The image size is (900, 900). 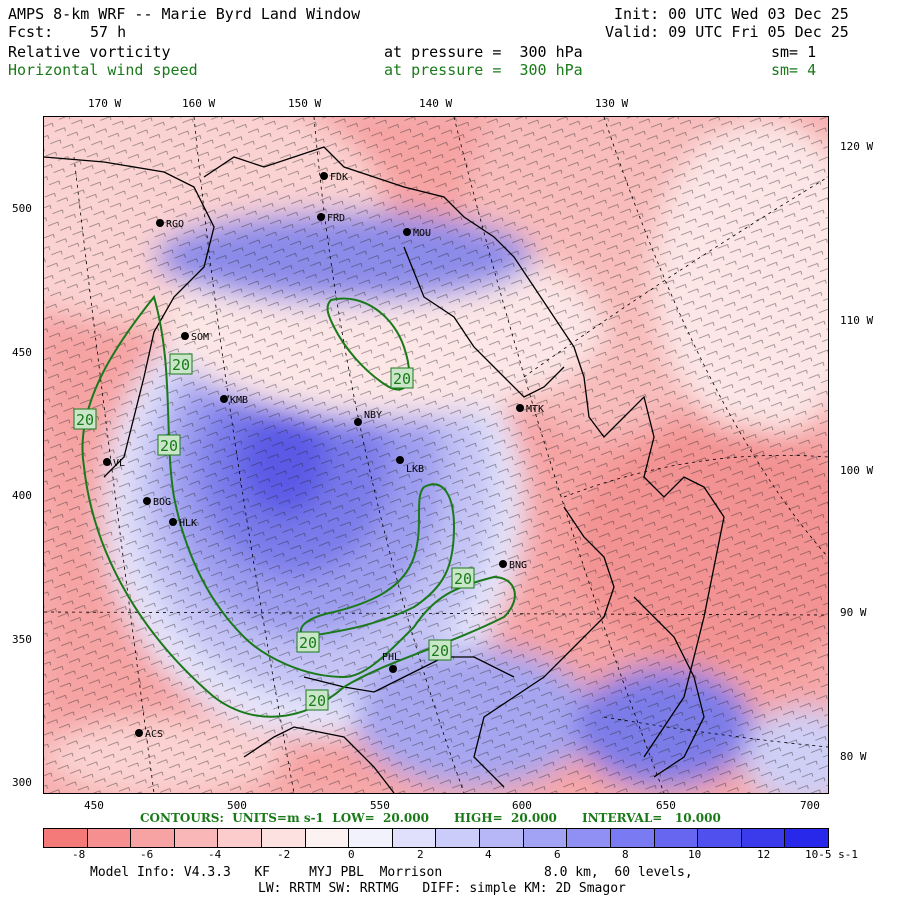 I want to click on colorbar-label: -6, so click(x=147, y=854).